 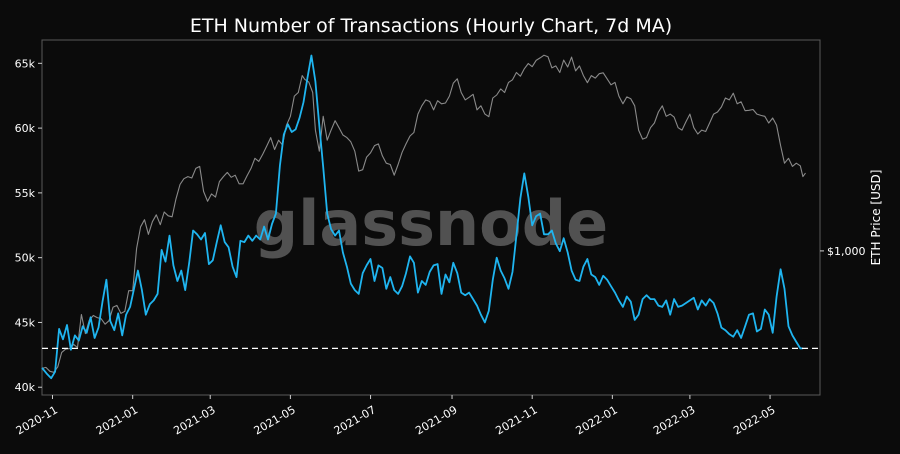 I want to click on x-tick-label: 2021-01, so click(x=117, y=420).